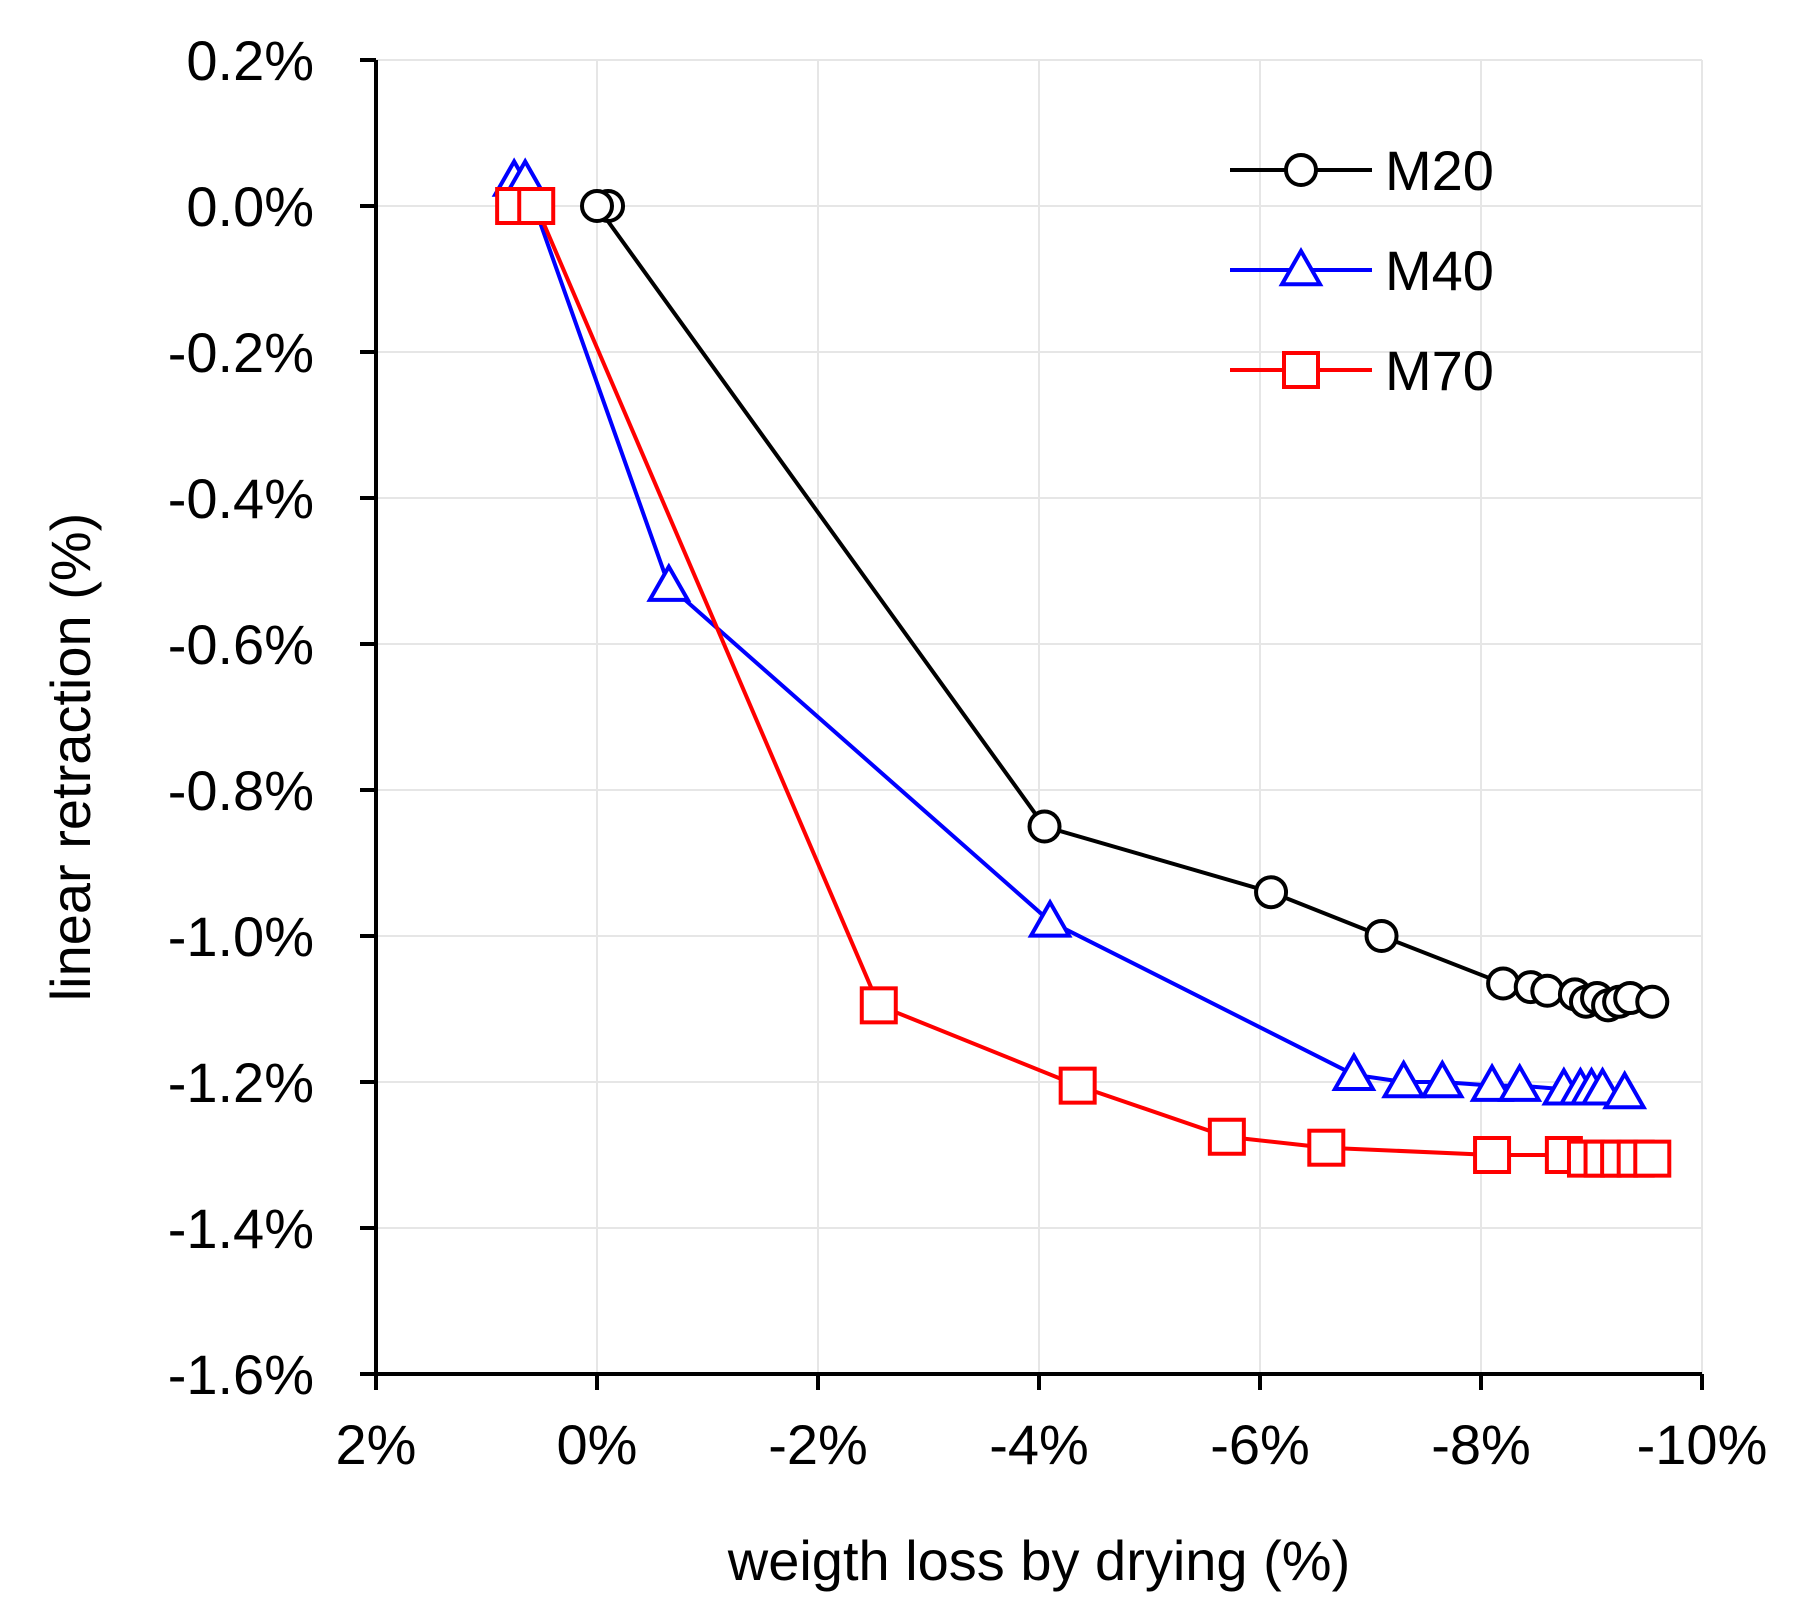 This screenshot has height=1618, width=1800. I want to click on y-tick-label: -0.8%, so click(241, 790).